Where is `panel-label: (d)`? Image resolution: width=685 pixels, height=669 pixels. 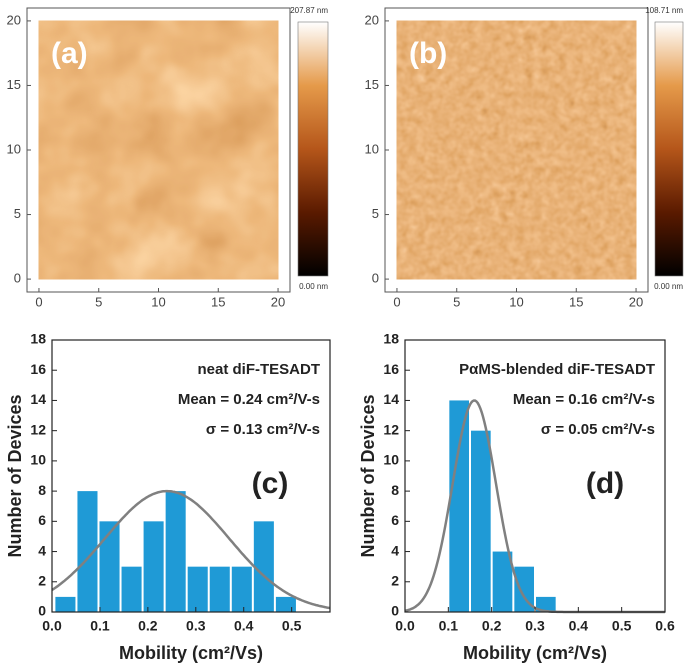
panel-label: (d) is located at coordinates (605, 483).